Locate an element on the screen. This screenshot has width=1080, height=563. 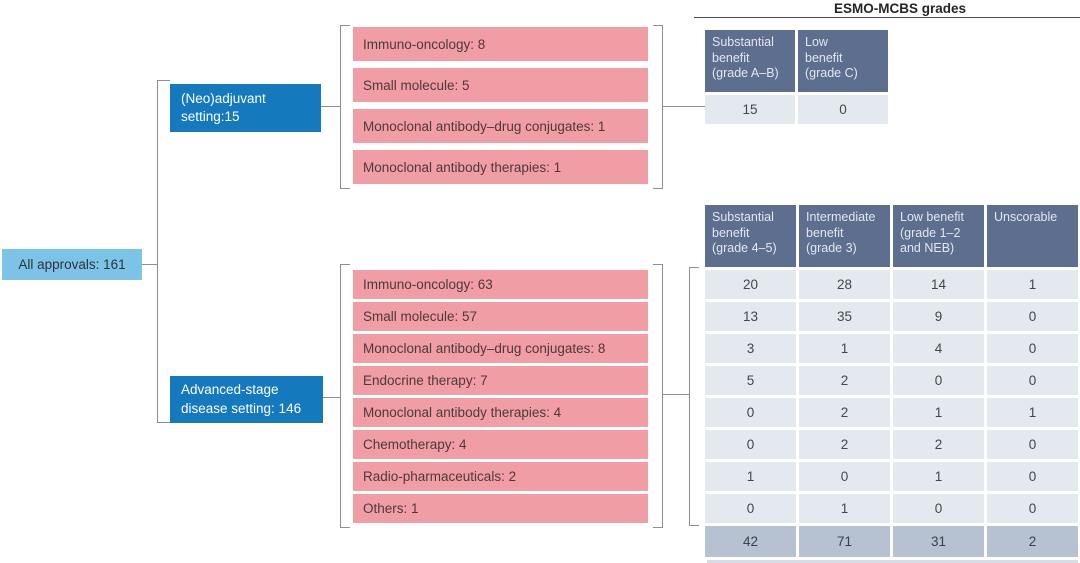
esmo-header-cell: Substantial benefit (grade A–B) is located at coordinates (750, 61).